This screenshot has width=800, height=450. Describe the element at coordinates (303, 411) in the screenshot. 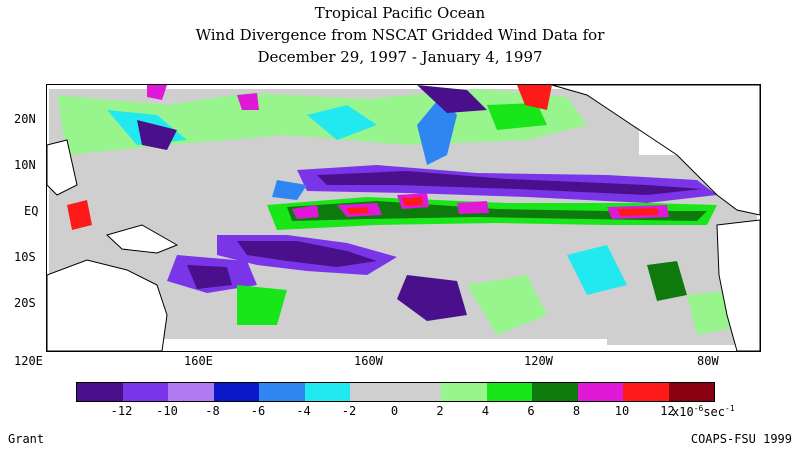

I see `colorbar-tick-label: -4` at that location.